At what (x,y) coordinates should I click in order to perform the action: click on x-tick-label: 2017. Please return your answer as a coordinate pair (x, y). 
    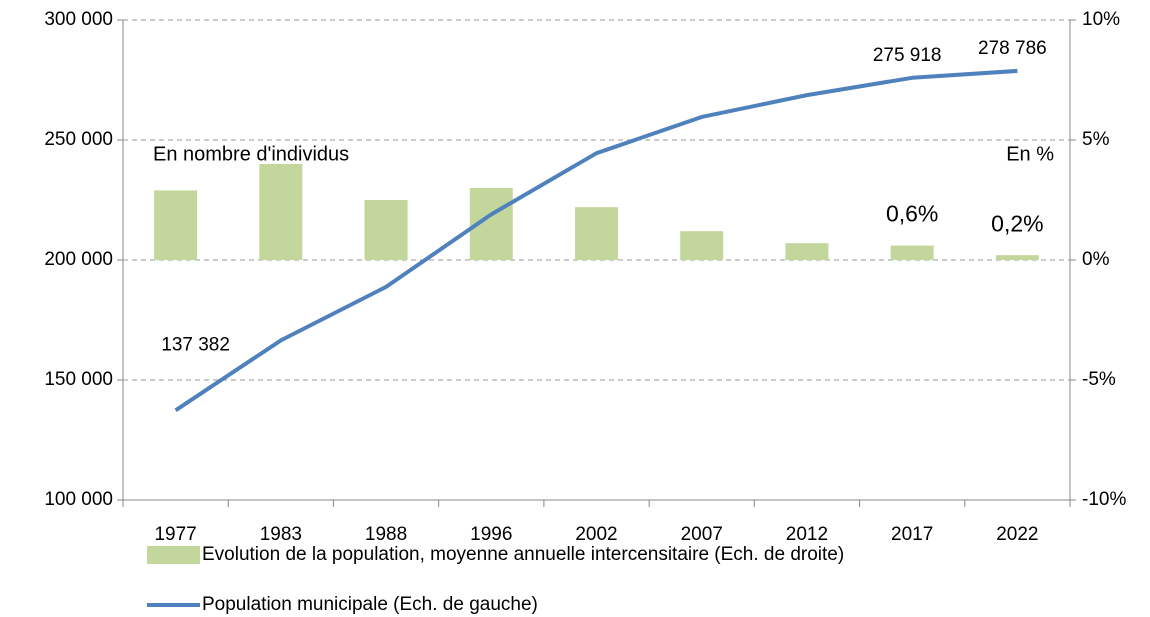
    Looking at the image, I should click on (912, 534).